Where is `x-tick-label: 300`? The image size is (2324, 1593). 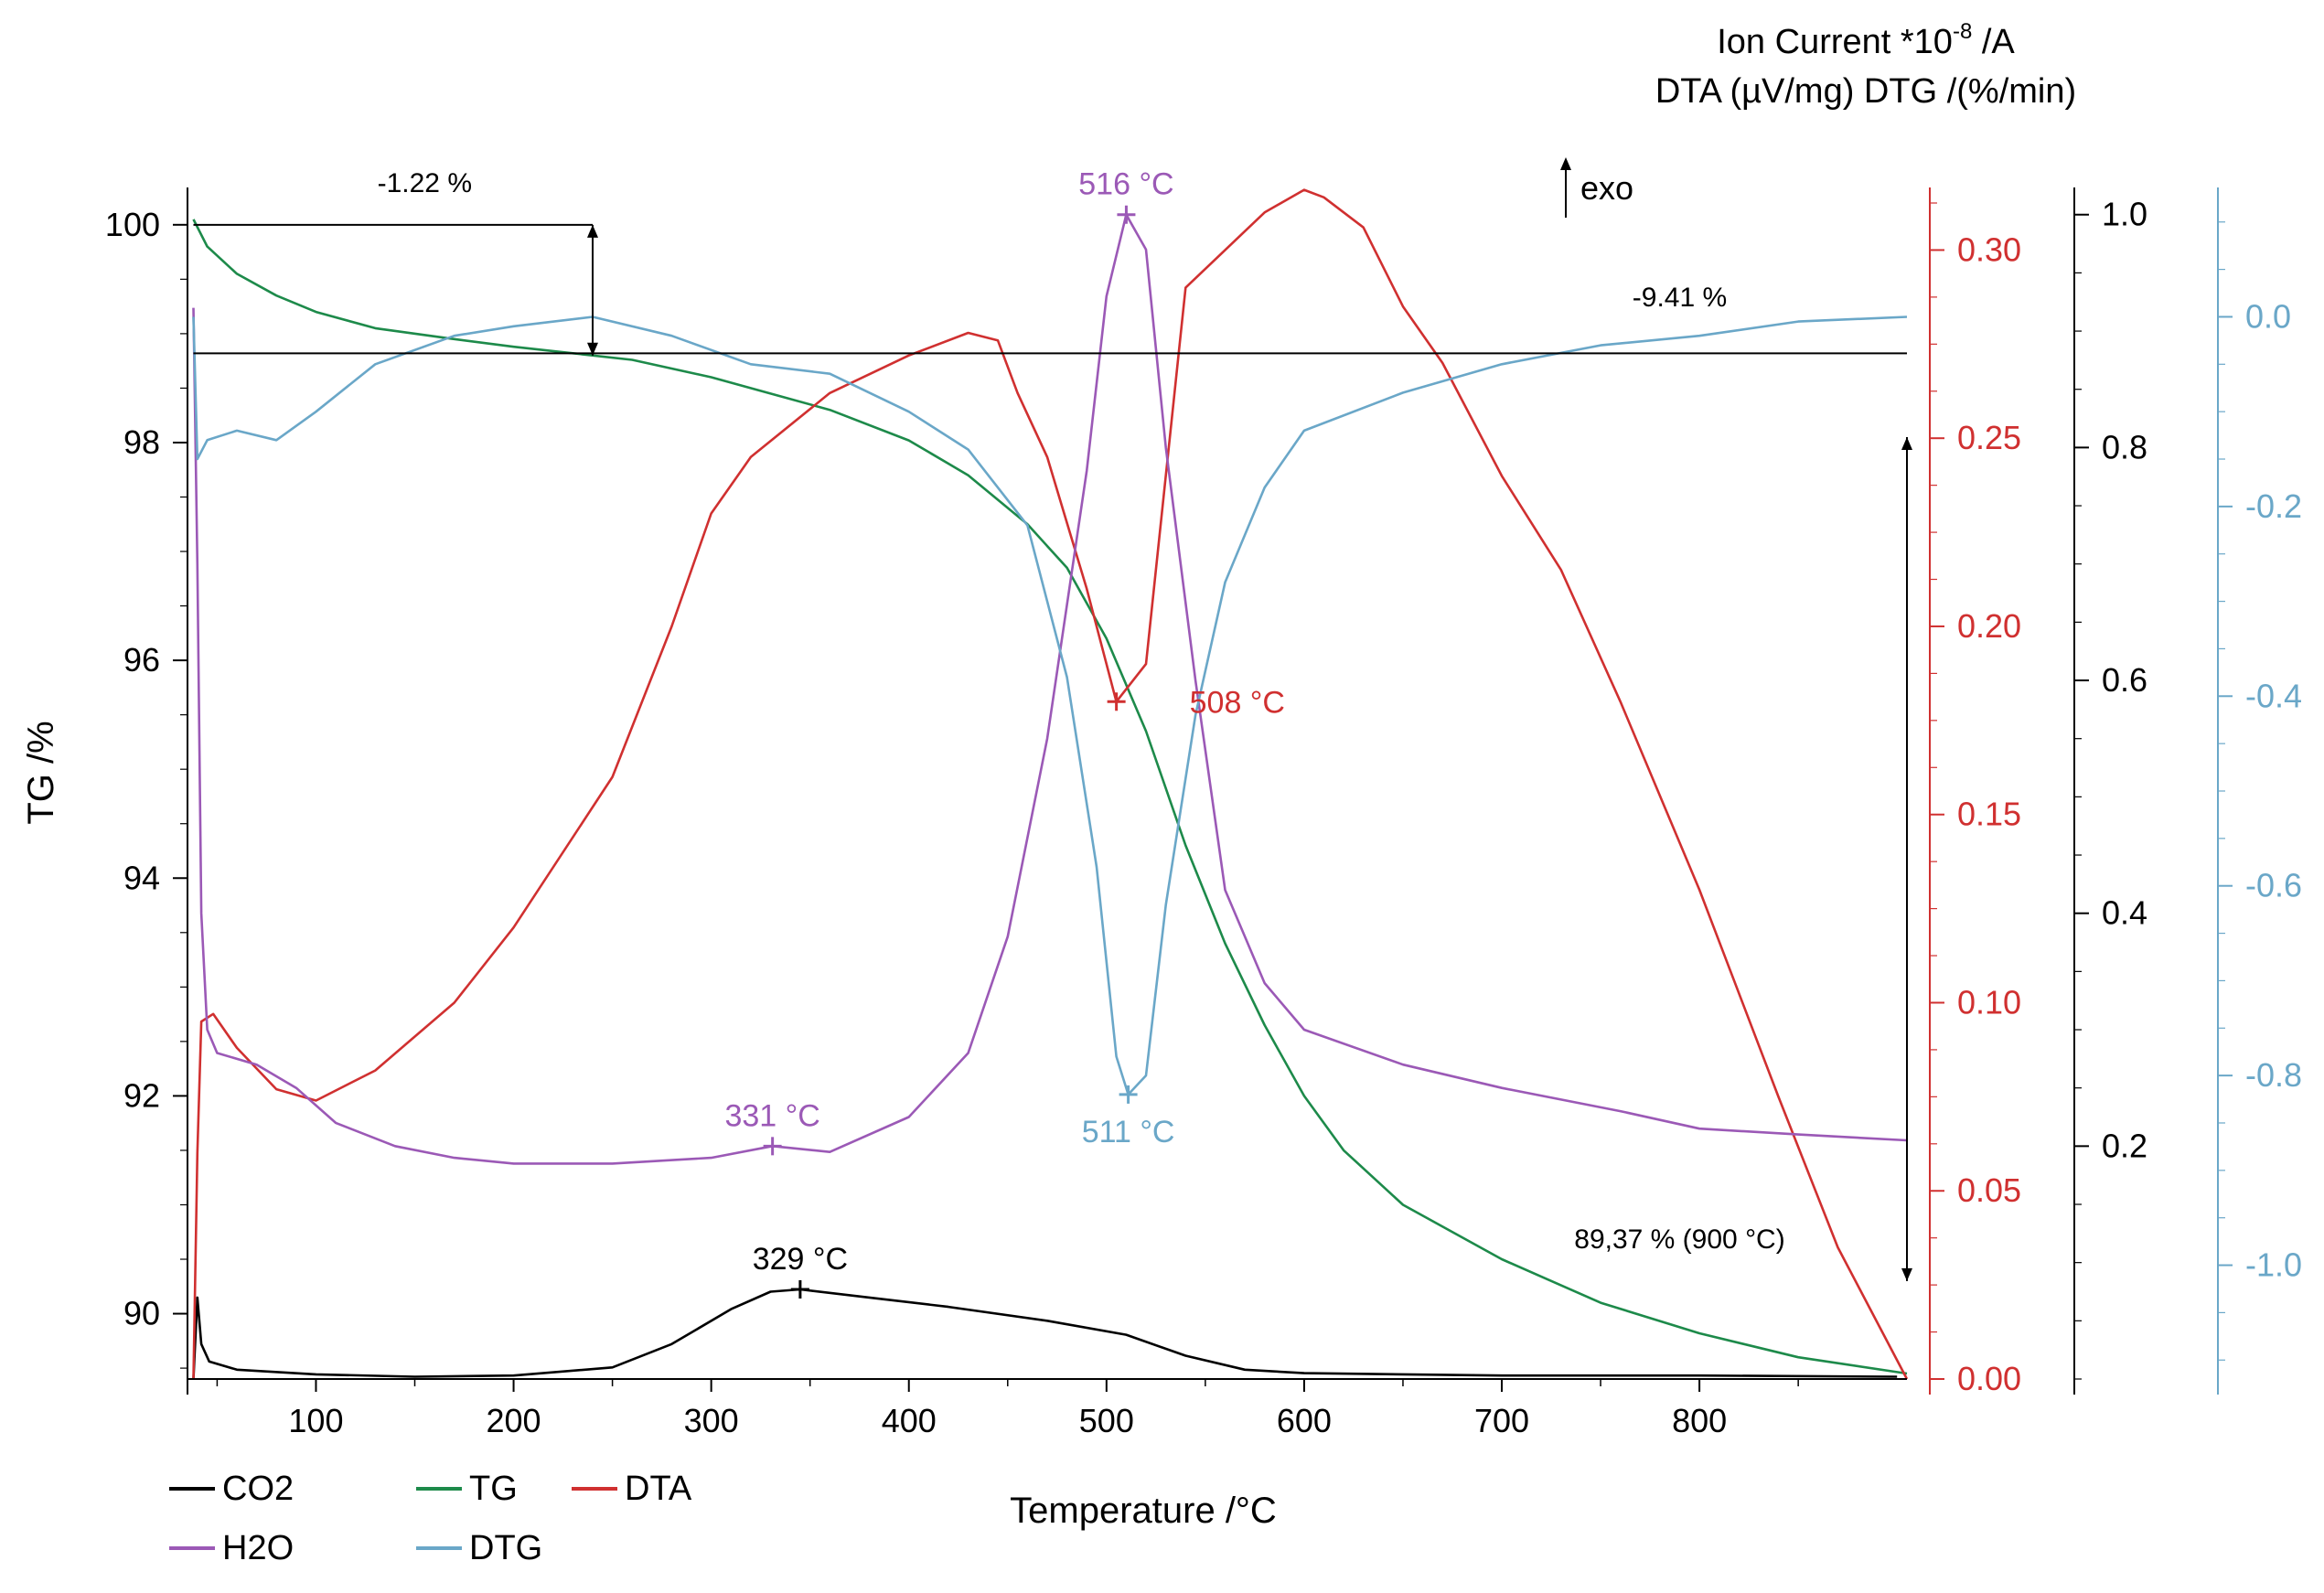
x-tick-label: 300 is located at coordinates (711, 1421).